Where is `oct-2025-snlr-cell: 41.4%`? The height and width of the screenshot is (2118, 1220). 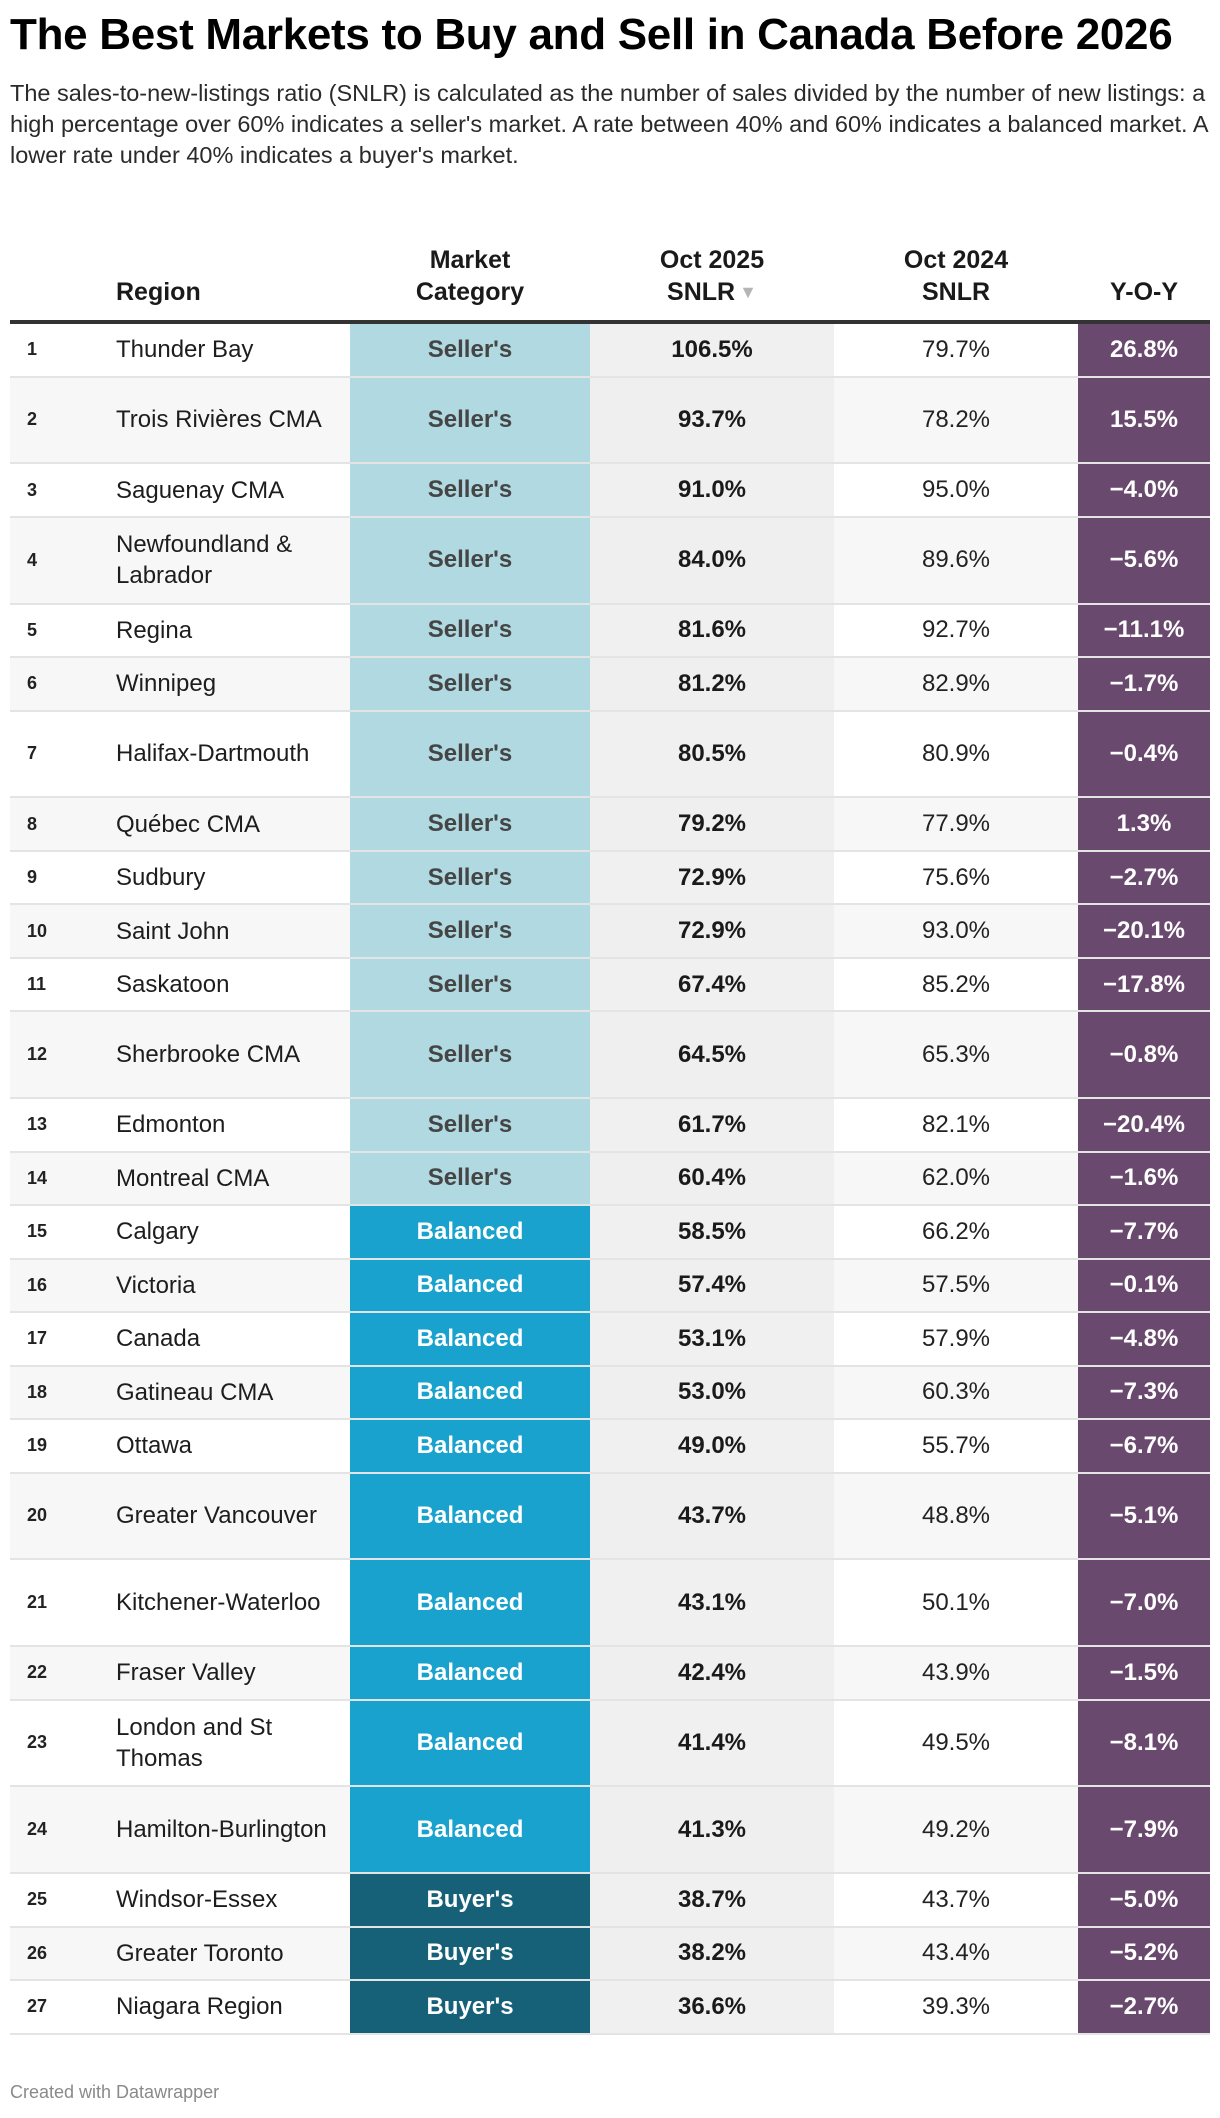
oct-2025-snlr-cell: 41.4% is located at coordinates (712, 1743).